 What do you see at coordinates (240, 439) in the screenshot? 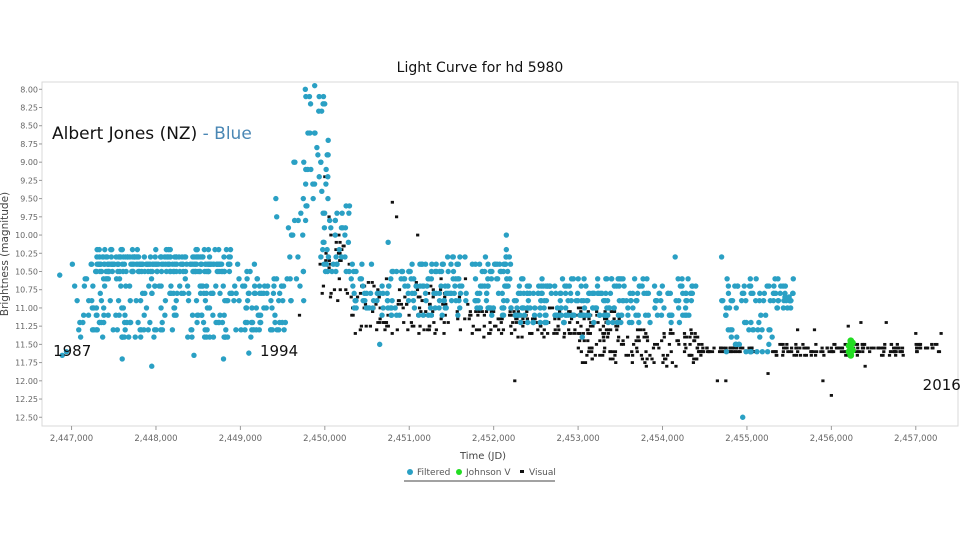
I see `x-tick-label: 2,449,000` at bounding box center [240, 439].